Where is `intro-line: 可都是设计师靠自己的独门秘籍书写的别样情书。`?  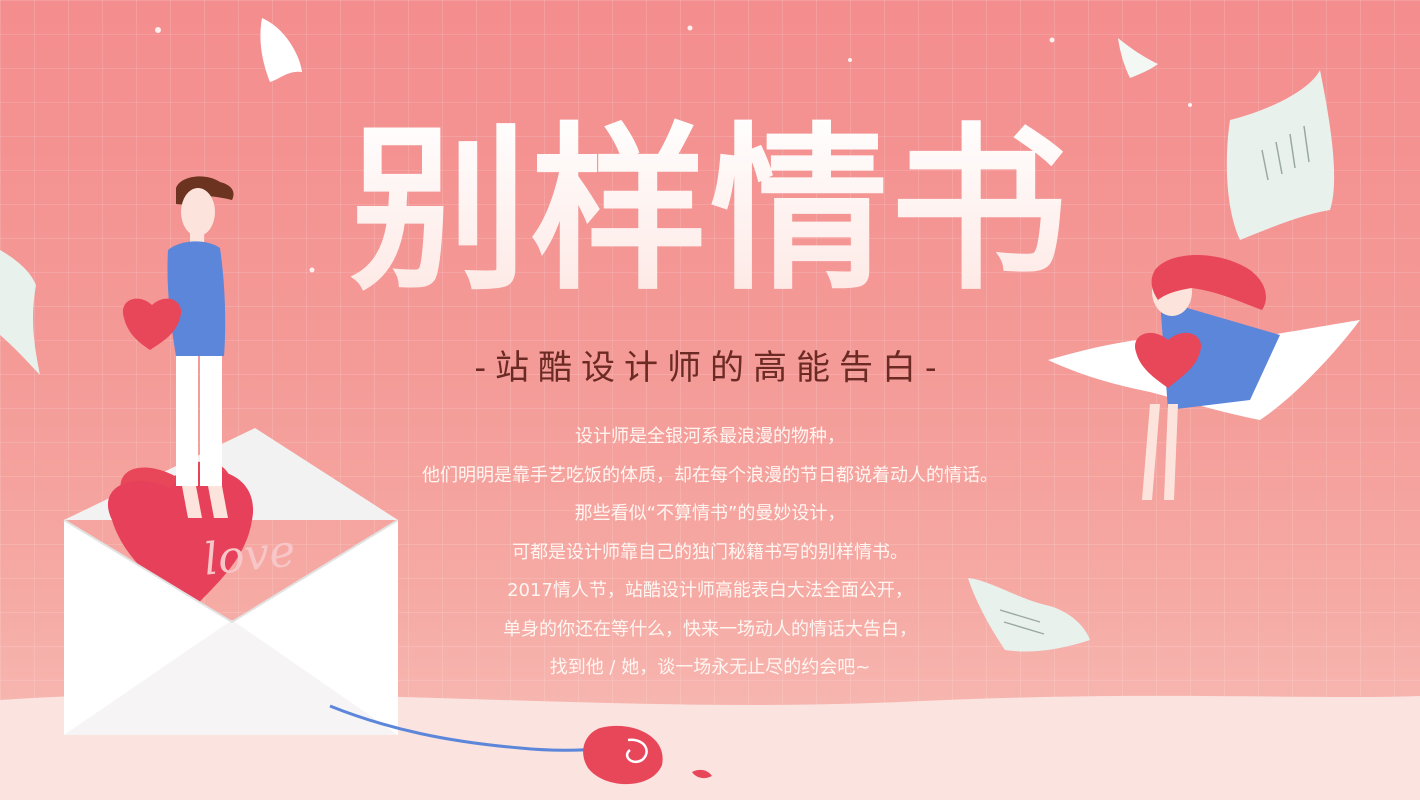
intro-line: 可都是设计师靠自己的独门秘籍书写的别样情书。 is located at coordinates (710, 552).